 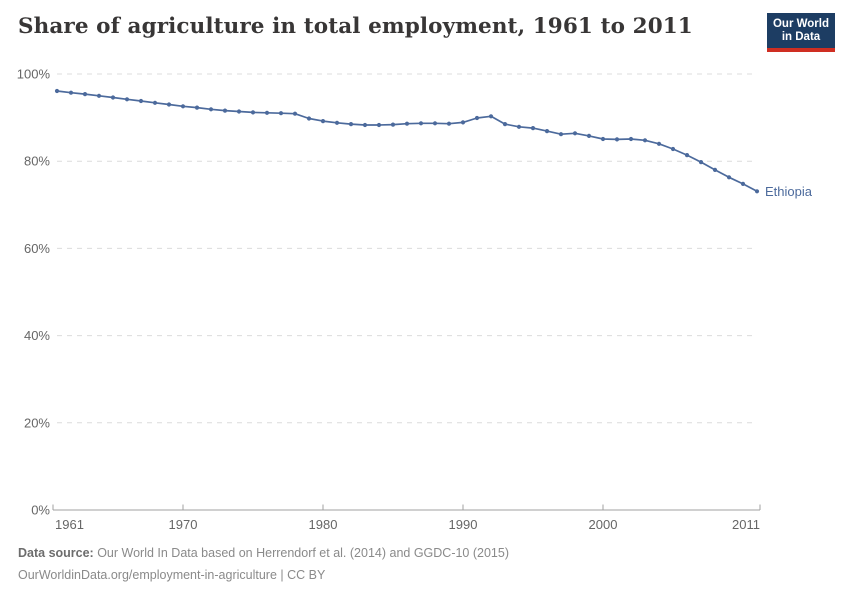 What do you see at coordinates (155, 102) in the screenshot?
I see `data-point-1968` at bounding box center [155, 102].